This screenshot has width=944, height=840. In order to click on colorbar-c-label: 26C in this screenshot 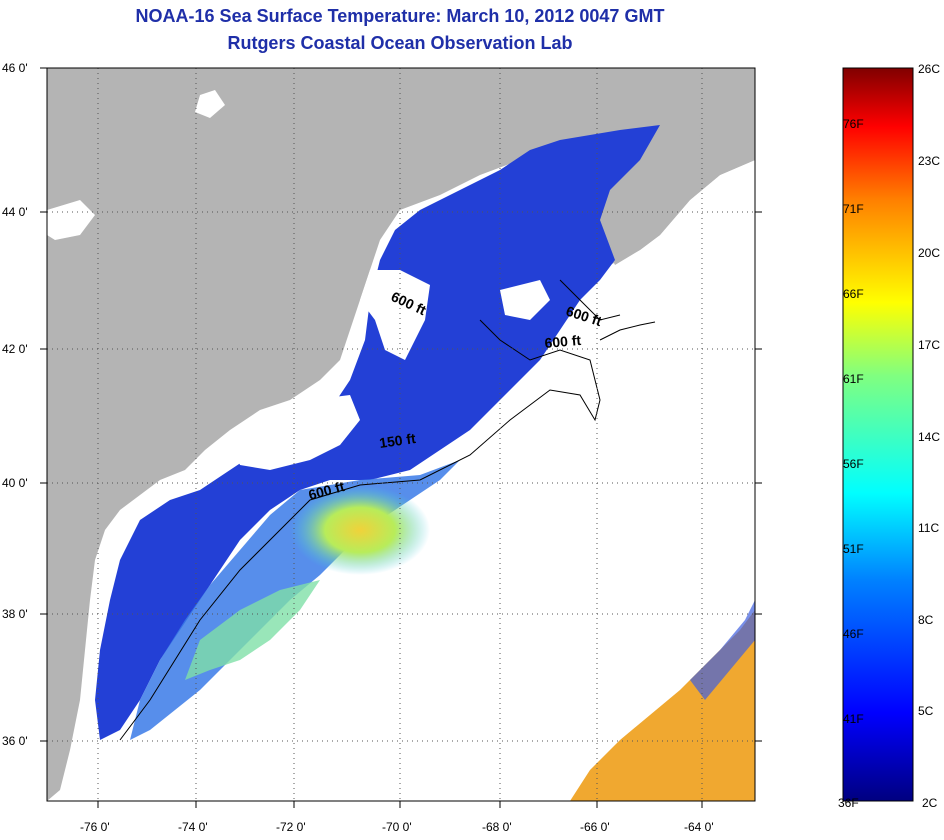, I will do `click(929, 69)`.